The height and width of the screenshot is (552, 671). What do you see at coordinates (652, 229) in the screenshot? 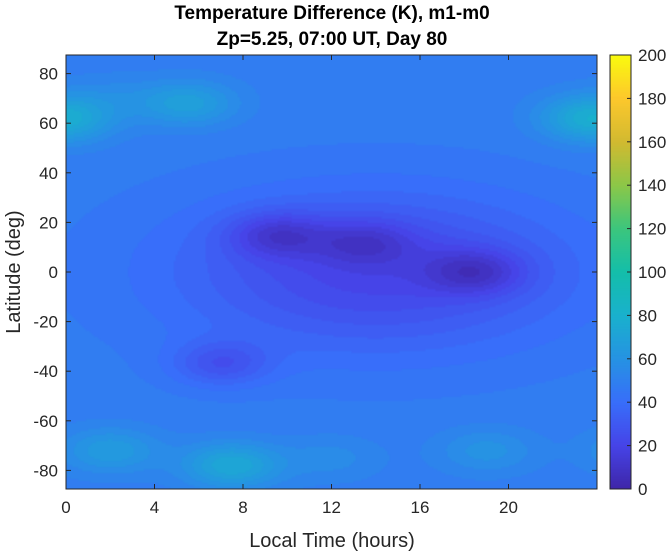
I see `colorbar-tick-label: 120` at bounding box center [652, 229].